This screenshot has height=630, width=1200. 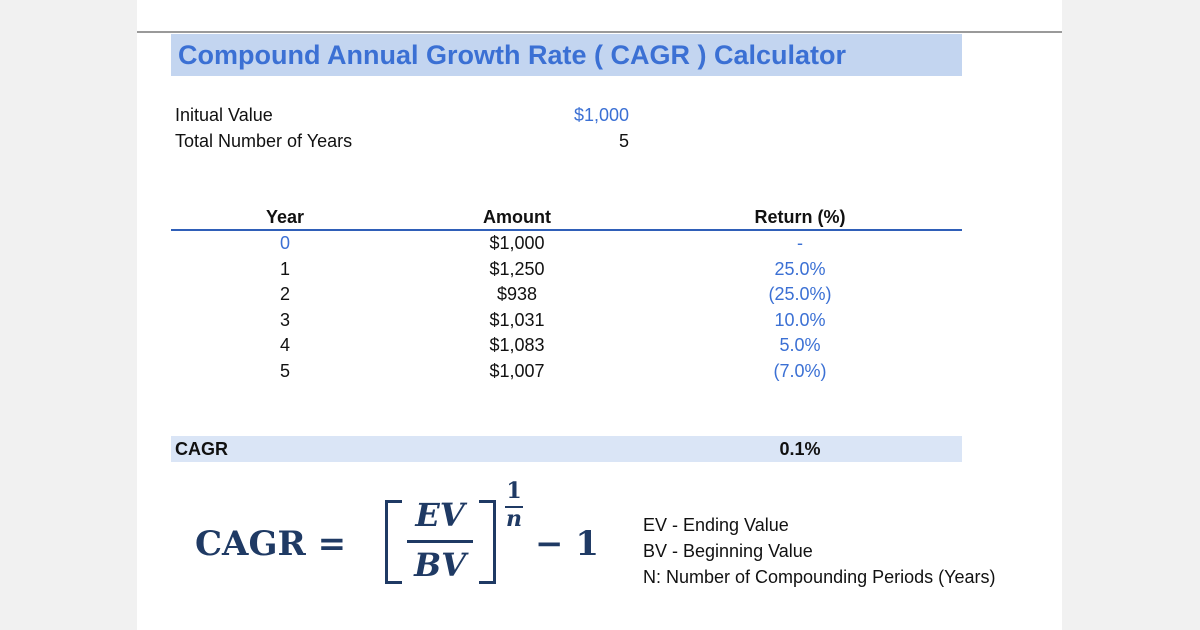 I want to click on header-year: Year, so click(x=285, y=217).